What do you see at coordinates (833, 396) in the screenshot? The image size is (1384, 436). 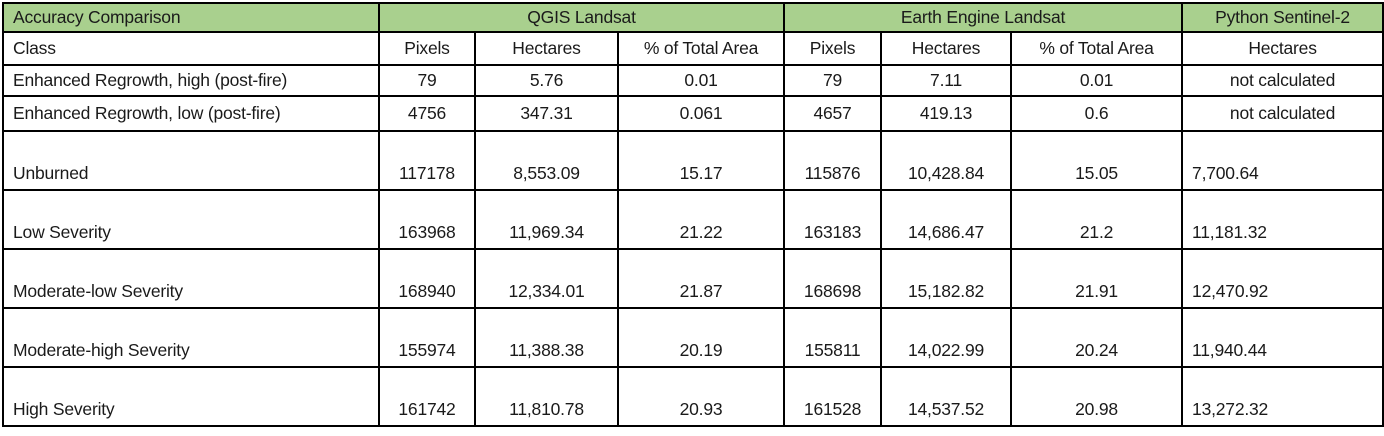 I see `cell-ee-pixels: 161528` at bounding box center [833, 396].